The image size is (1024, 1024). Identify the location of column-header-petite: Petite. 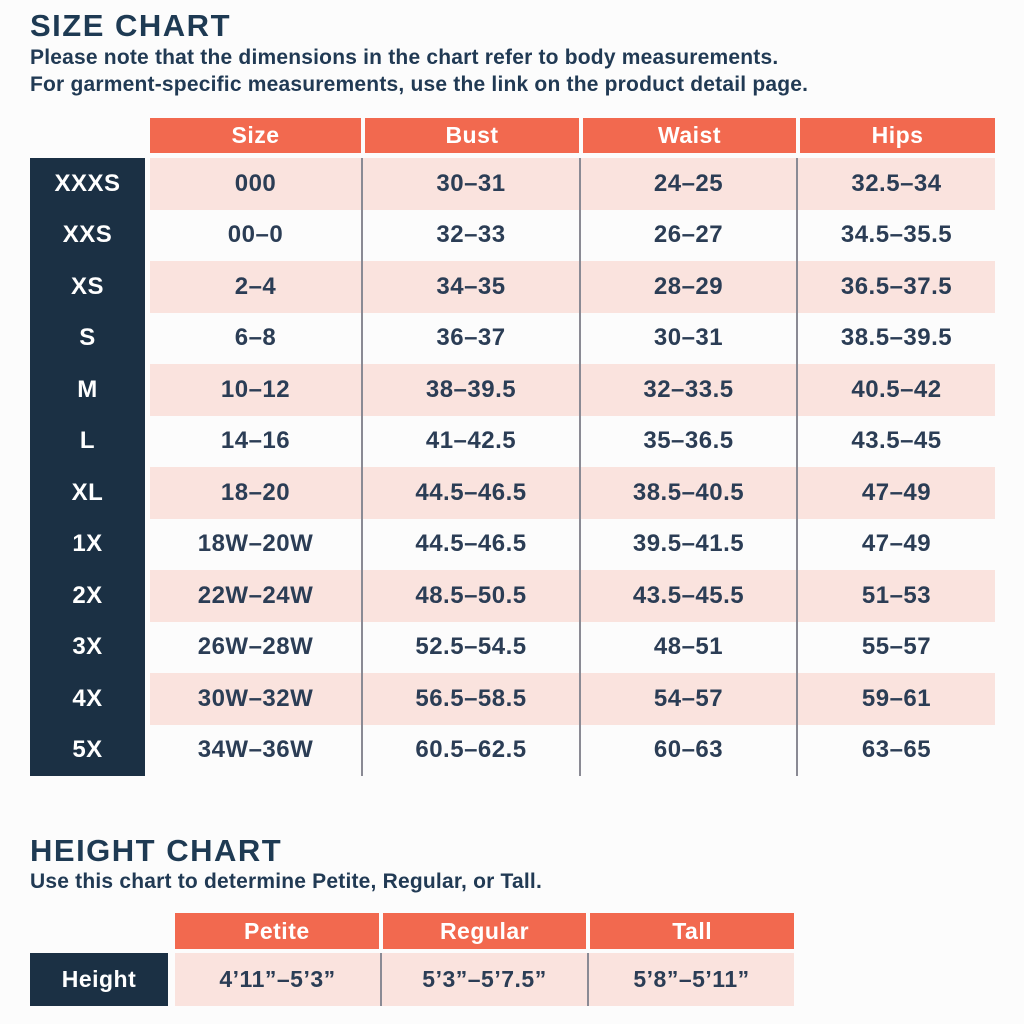
(277, 931).